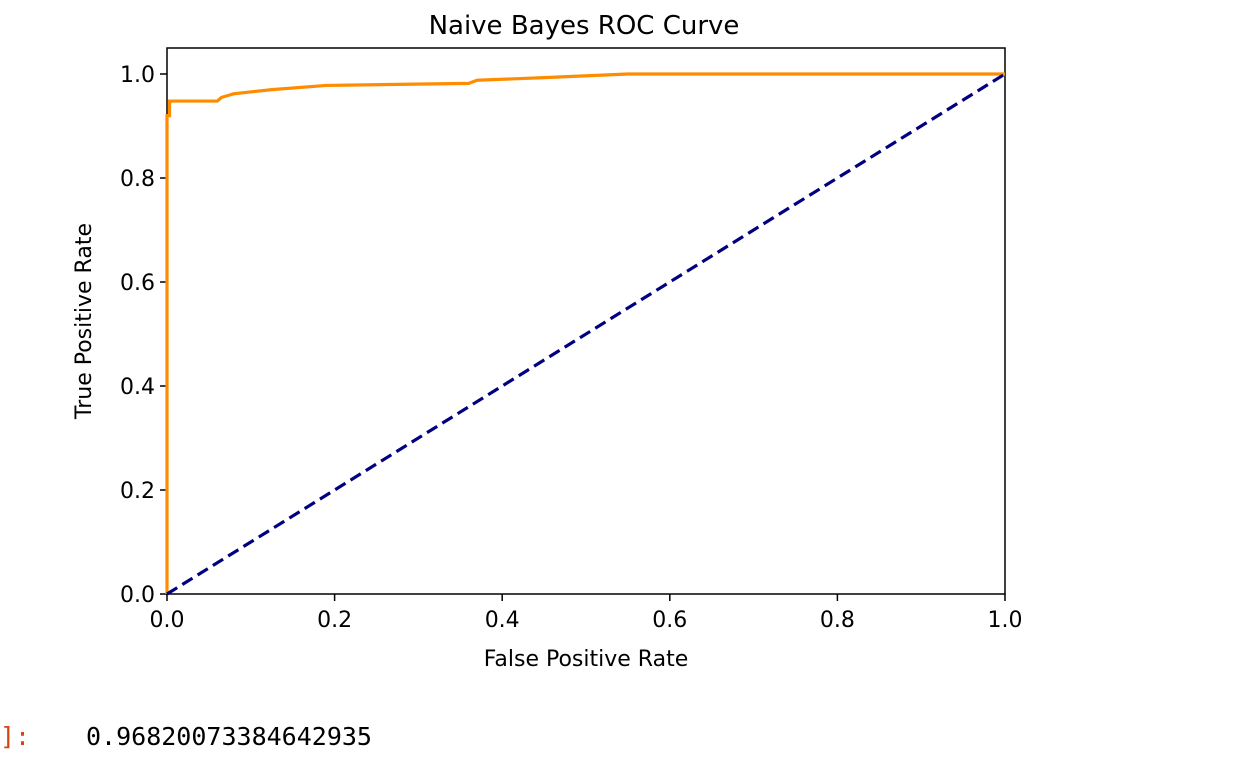 The image size is (1244, 780). What do you see at coordinates (837, 620) in the screenshot?
I see `x-tick-label: 0.8` at bounding box center [837, 620].